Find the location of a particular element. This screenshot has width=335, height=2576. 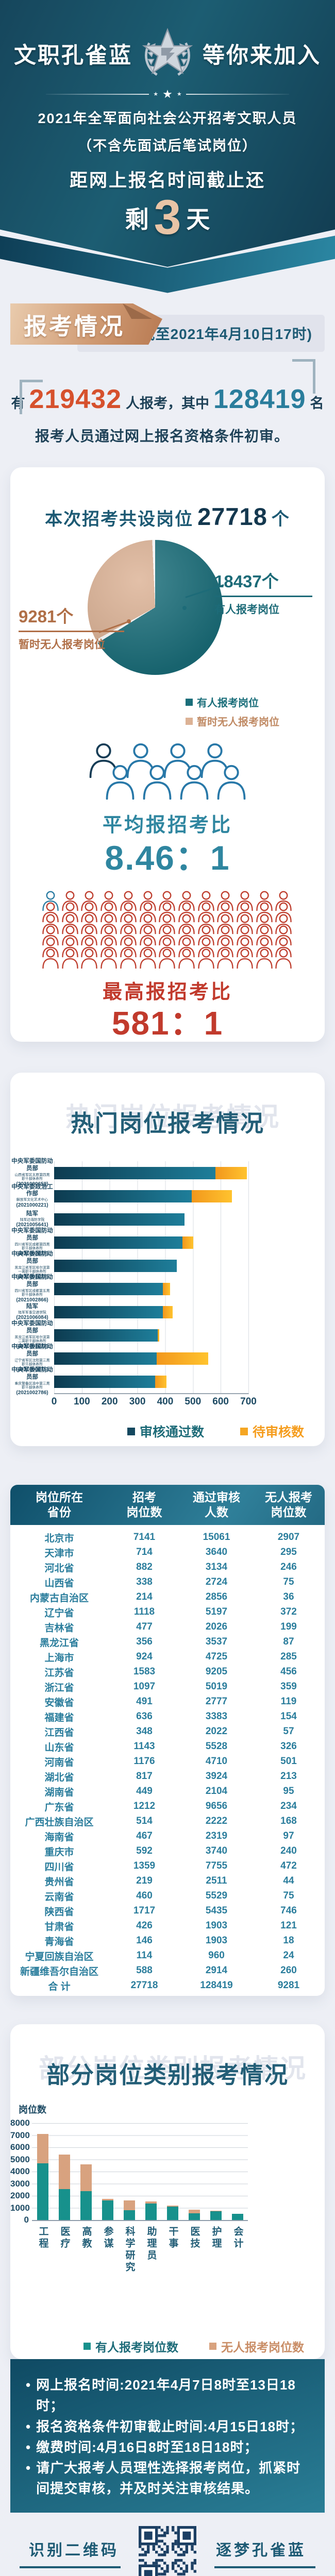

y-axis-tick: 6000 is located at coordinates (20, 2147).